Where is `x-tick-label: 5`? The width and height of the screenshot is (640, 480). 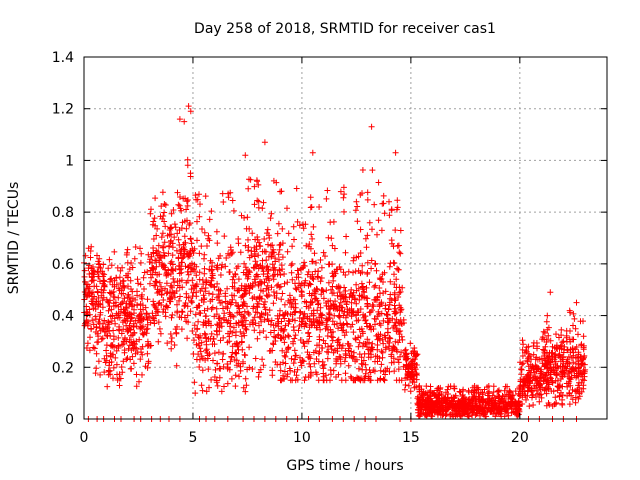 x-tick-label: 5 is located at coordinates (192, 438).